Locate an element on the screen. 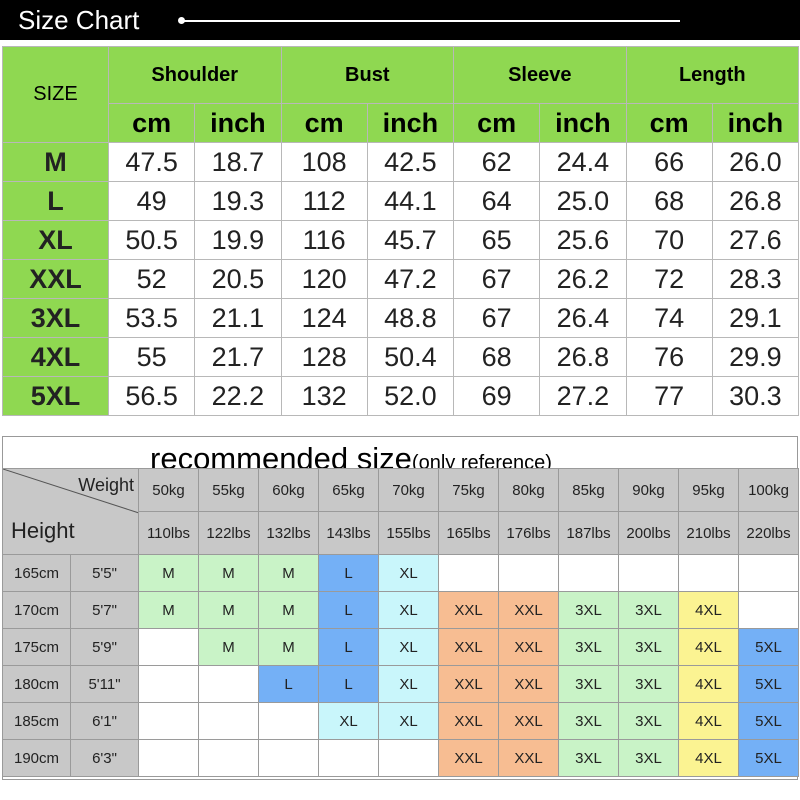 The width and height of the screenshot is (800, 800). table-corner: Weight Height is located at coordinates (70, 511).